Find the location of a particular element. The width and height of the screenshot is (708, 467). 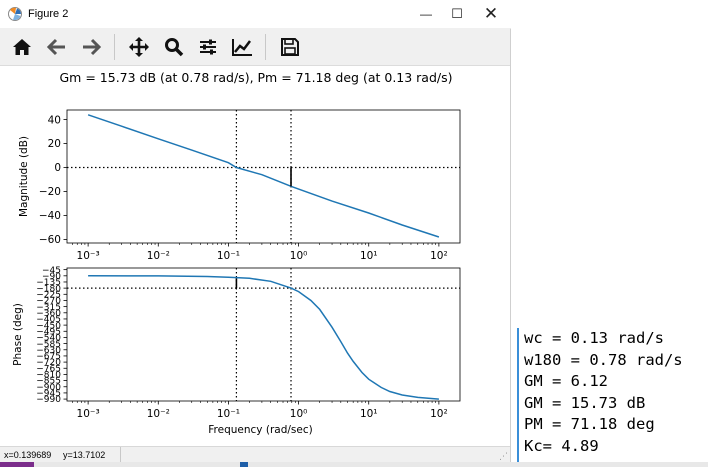

magnifier-icon is located at coordinates (174, 47).